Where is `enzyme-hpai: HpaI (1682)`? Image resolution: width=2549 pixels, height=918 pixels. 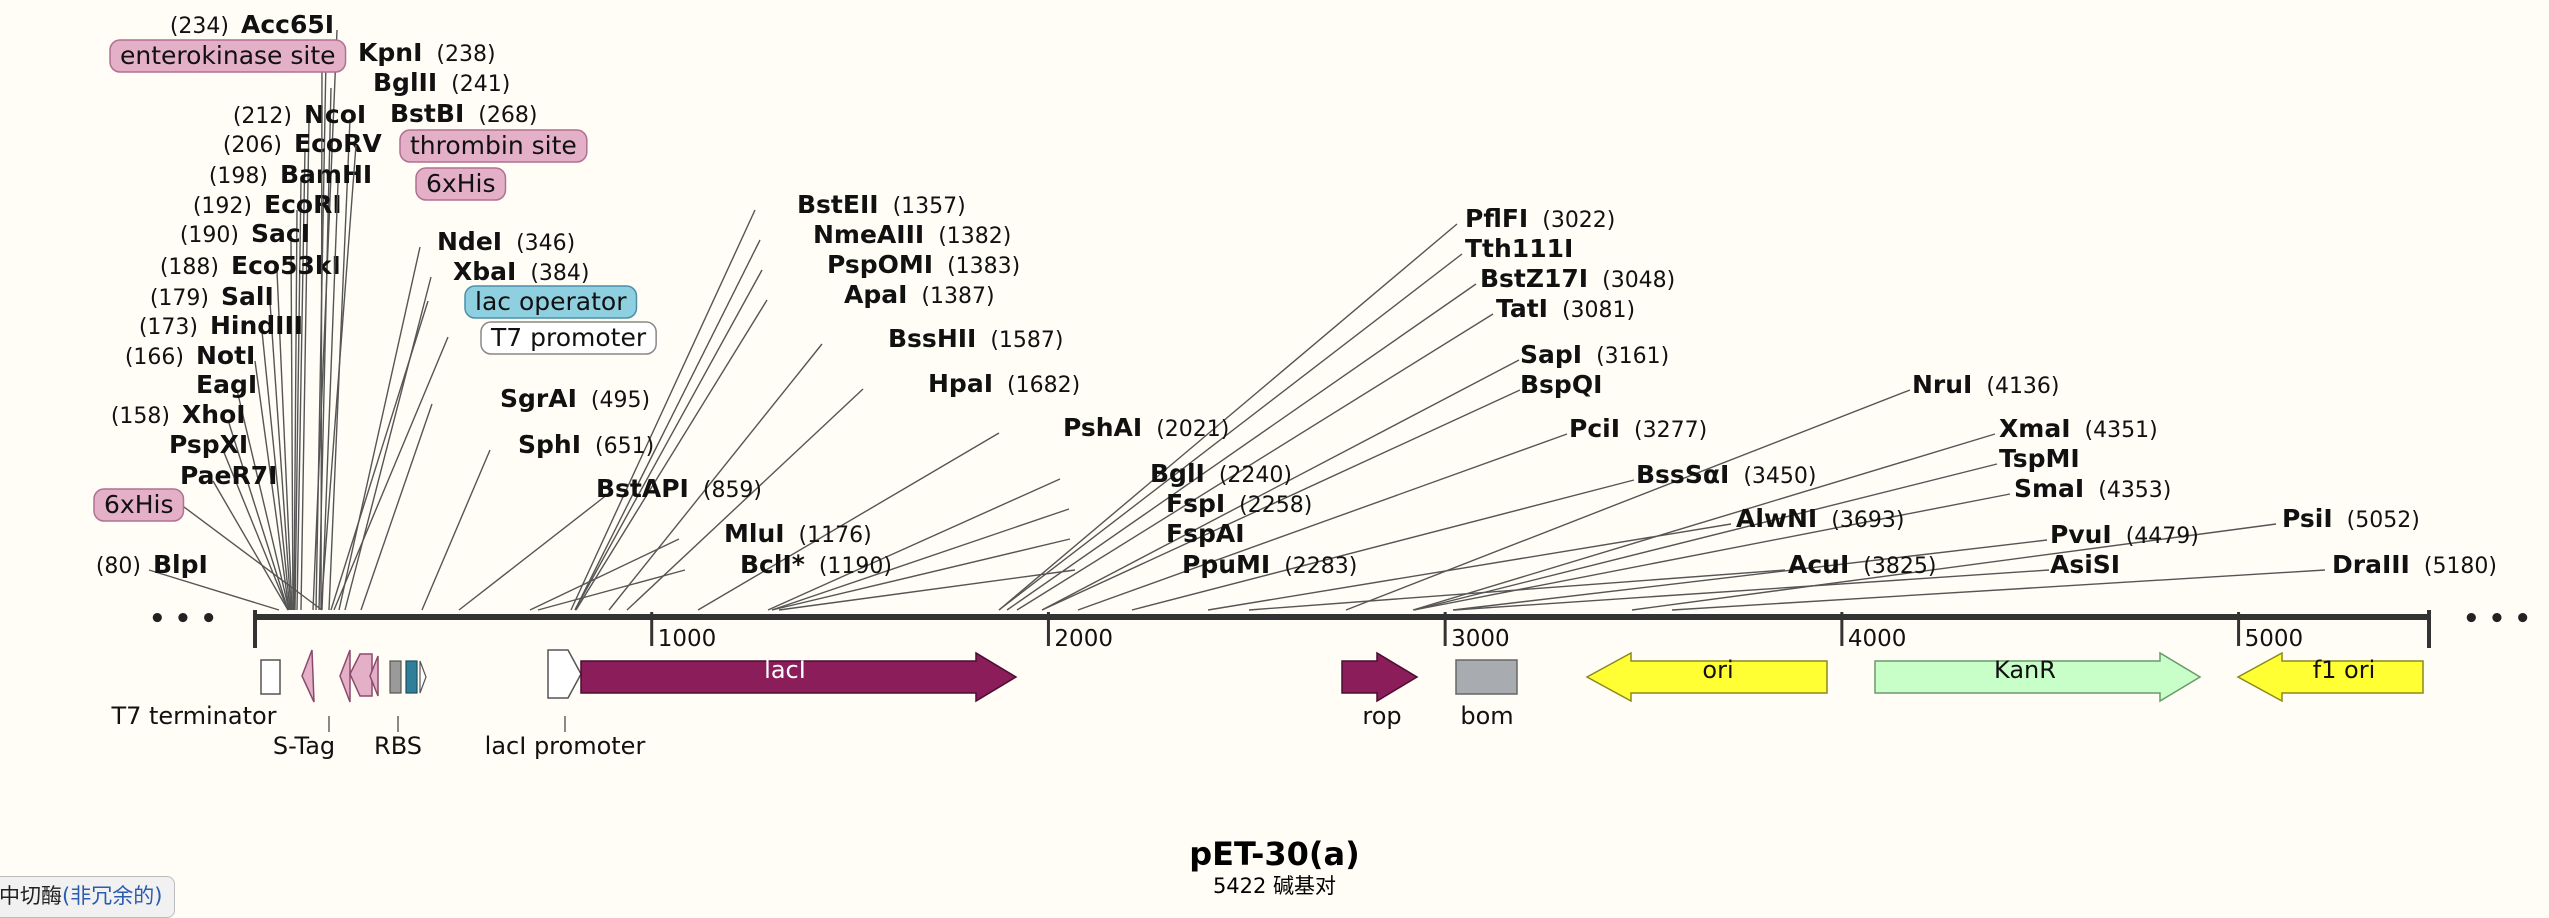 enzyme-hpai: HpaI (1682) is located at coordinates (1004, 383).